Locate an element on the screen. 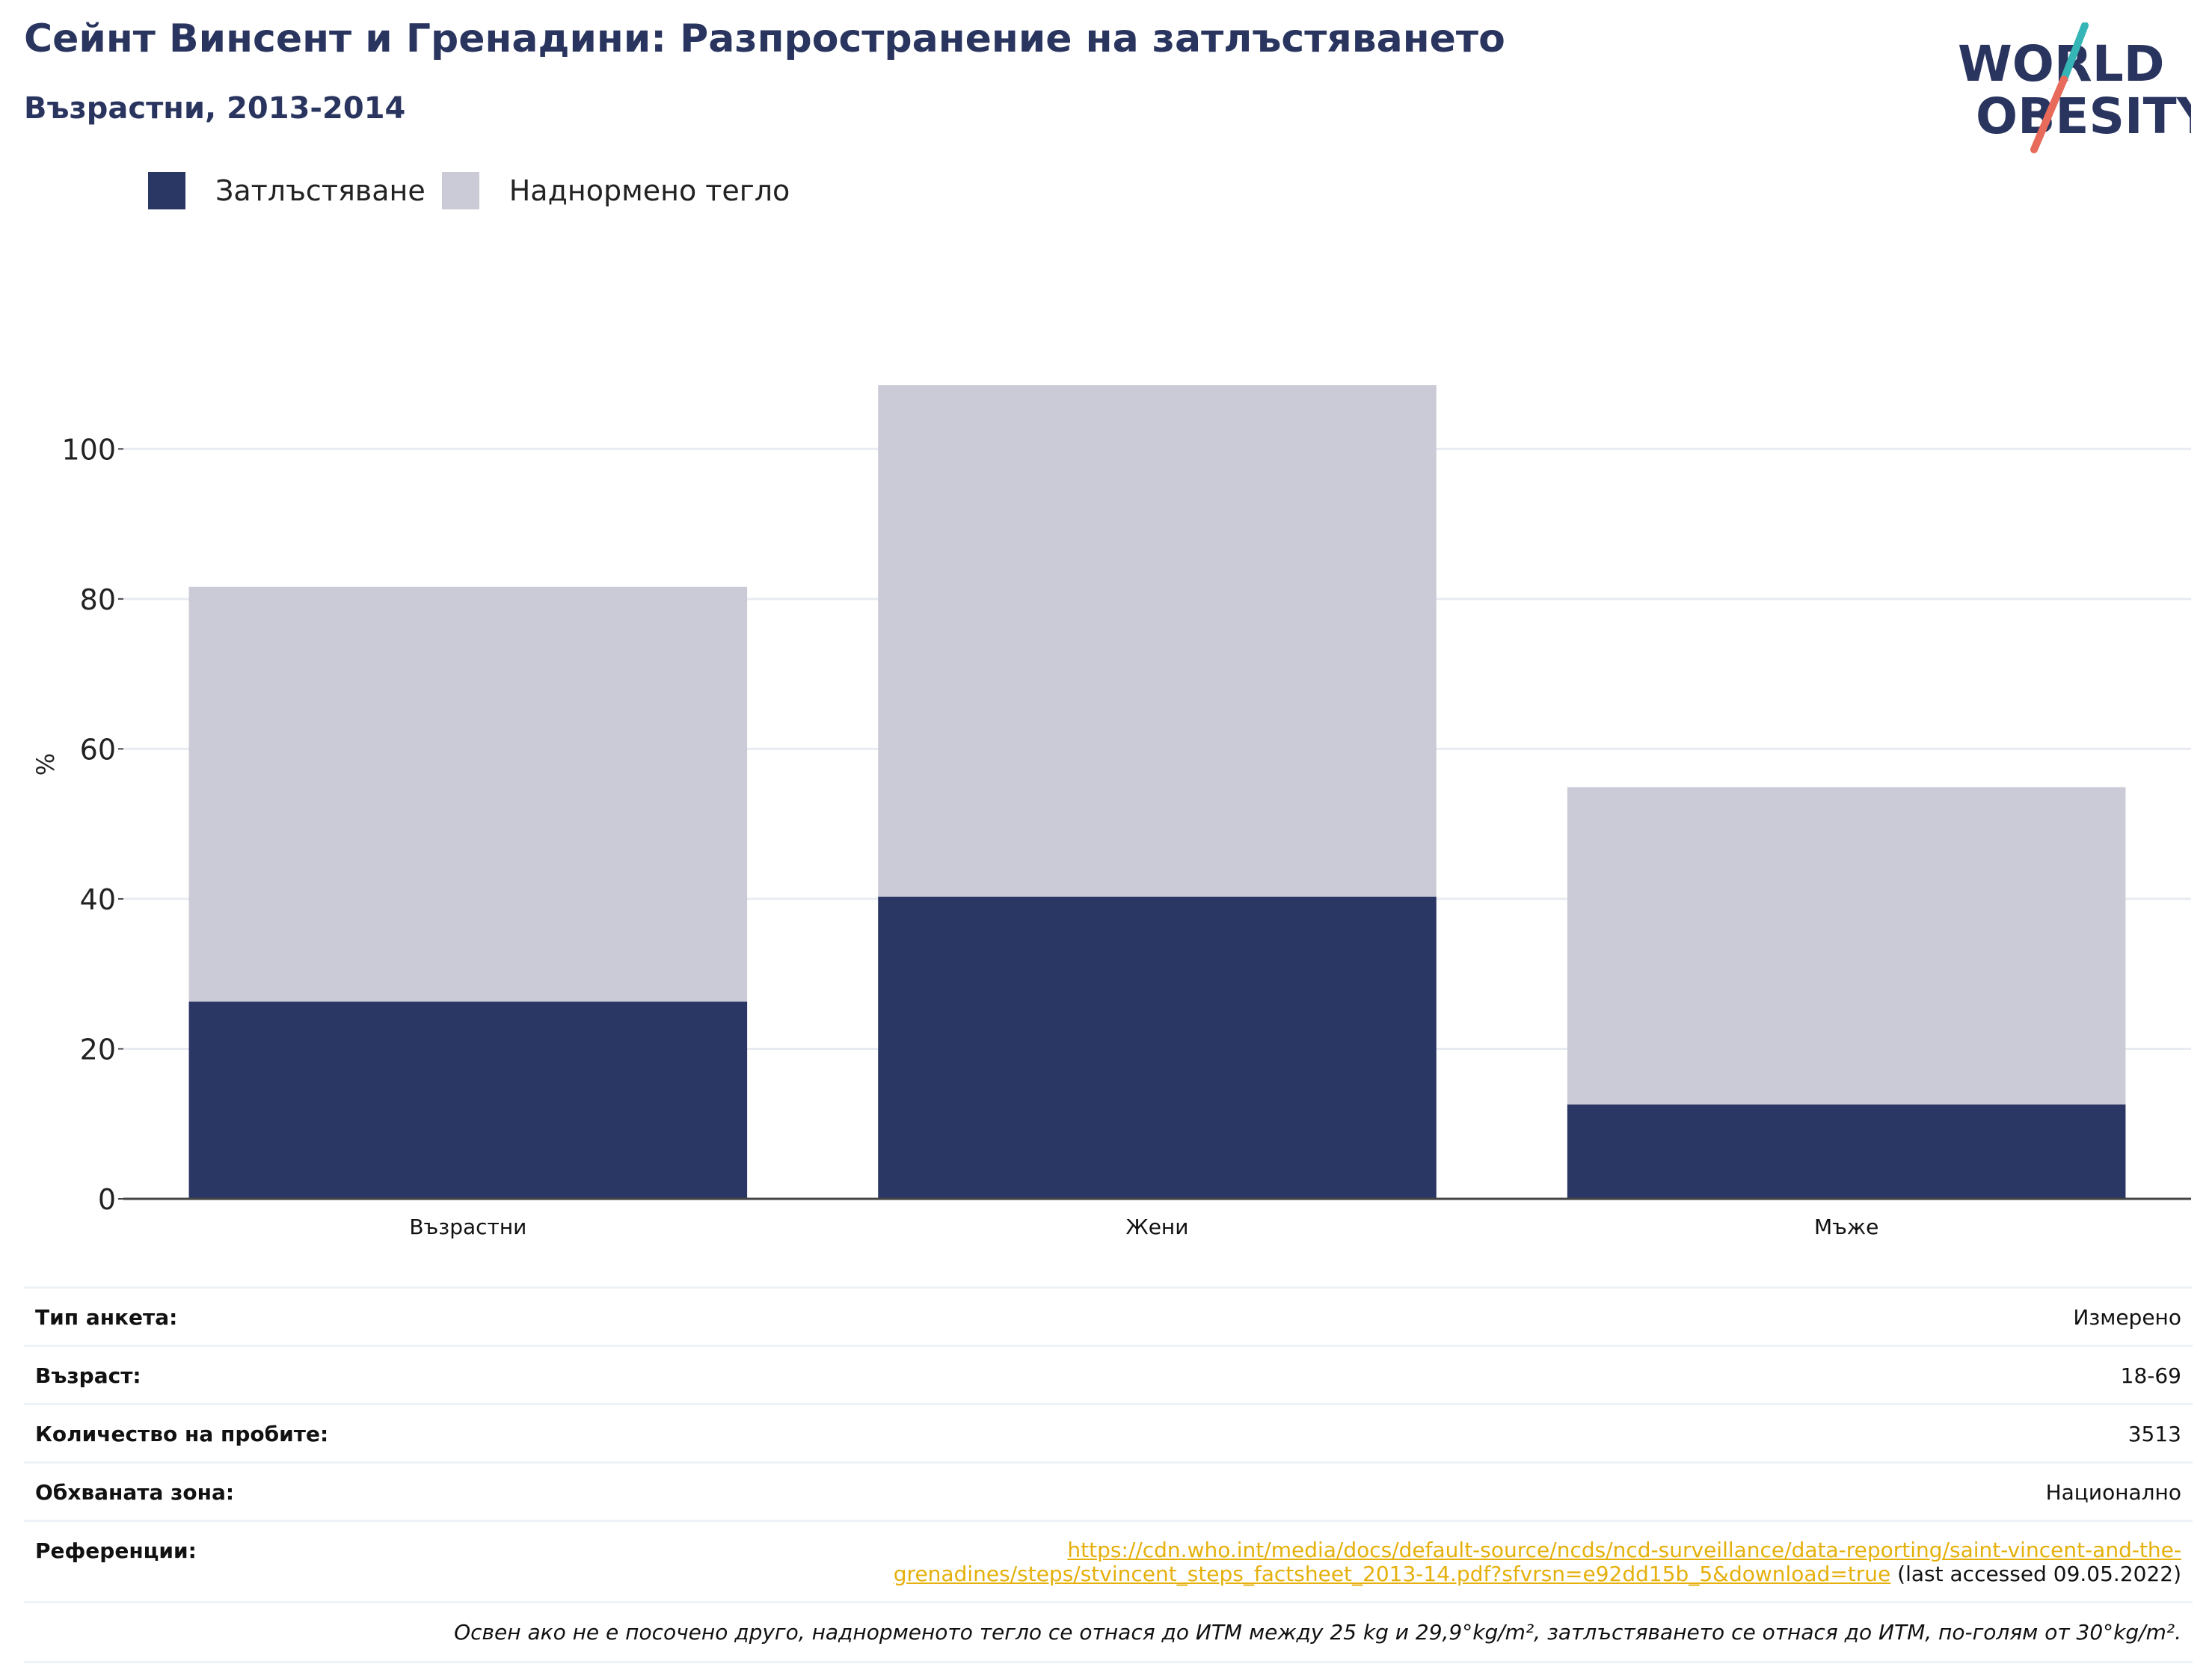 Image resolution: width=2212 pixels, height=1670 pixels. legend-item-obesity: Затлъстяване is located at coordinates (286, 190).